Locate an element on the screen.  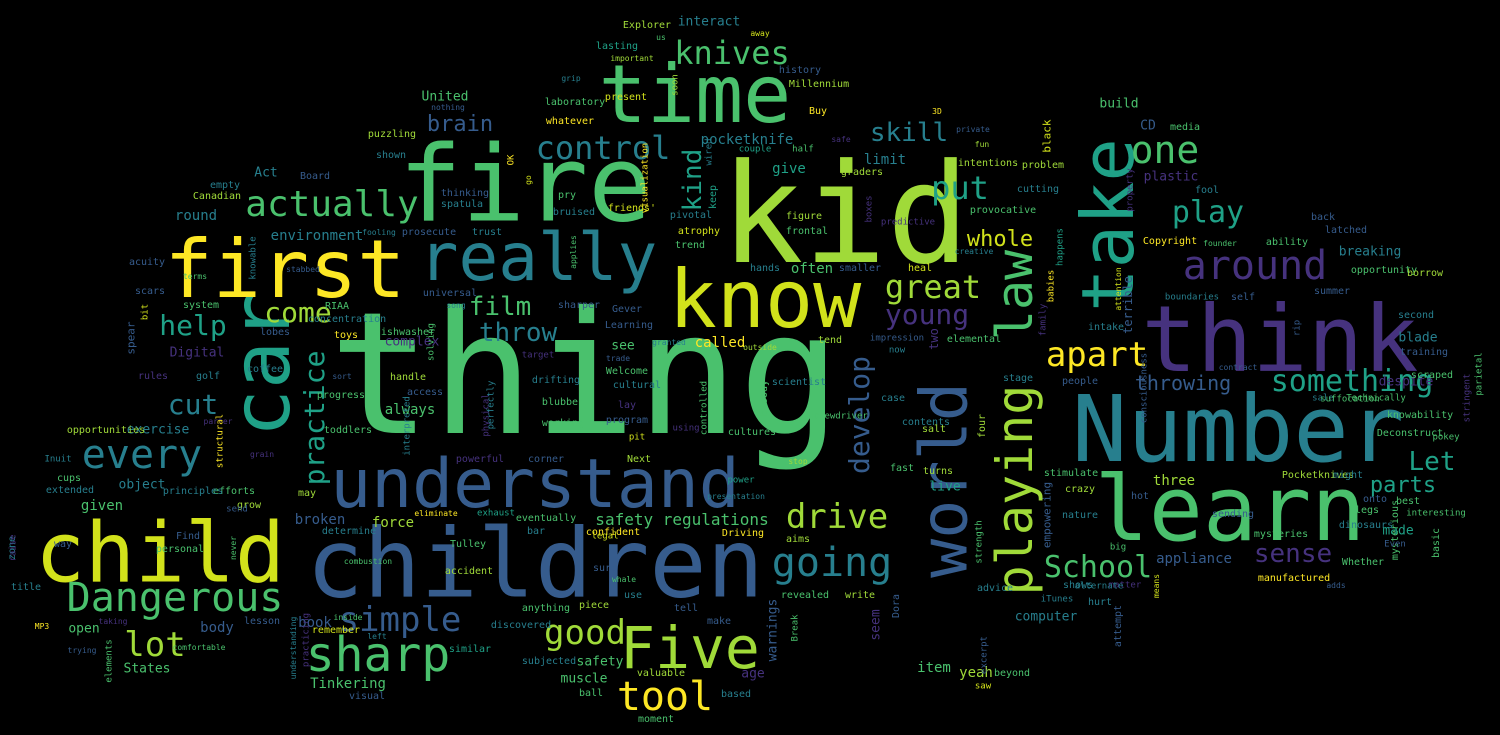
word-children: children is located at coordinates (535, 564).